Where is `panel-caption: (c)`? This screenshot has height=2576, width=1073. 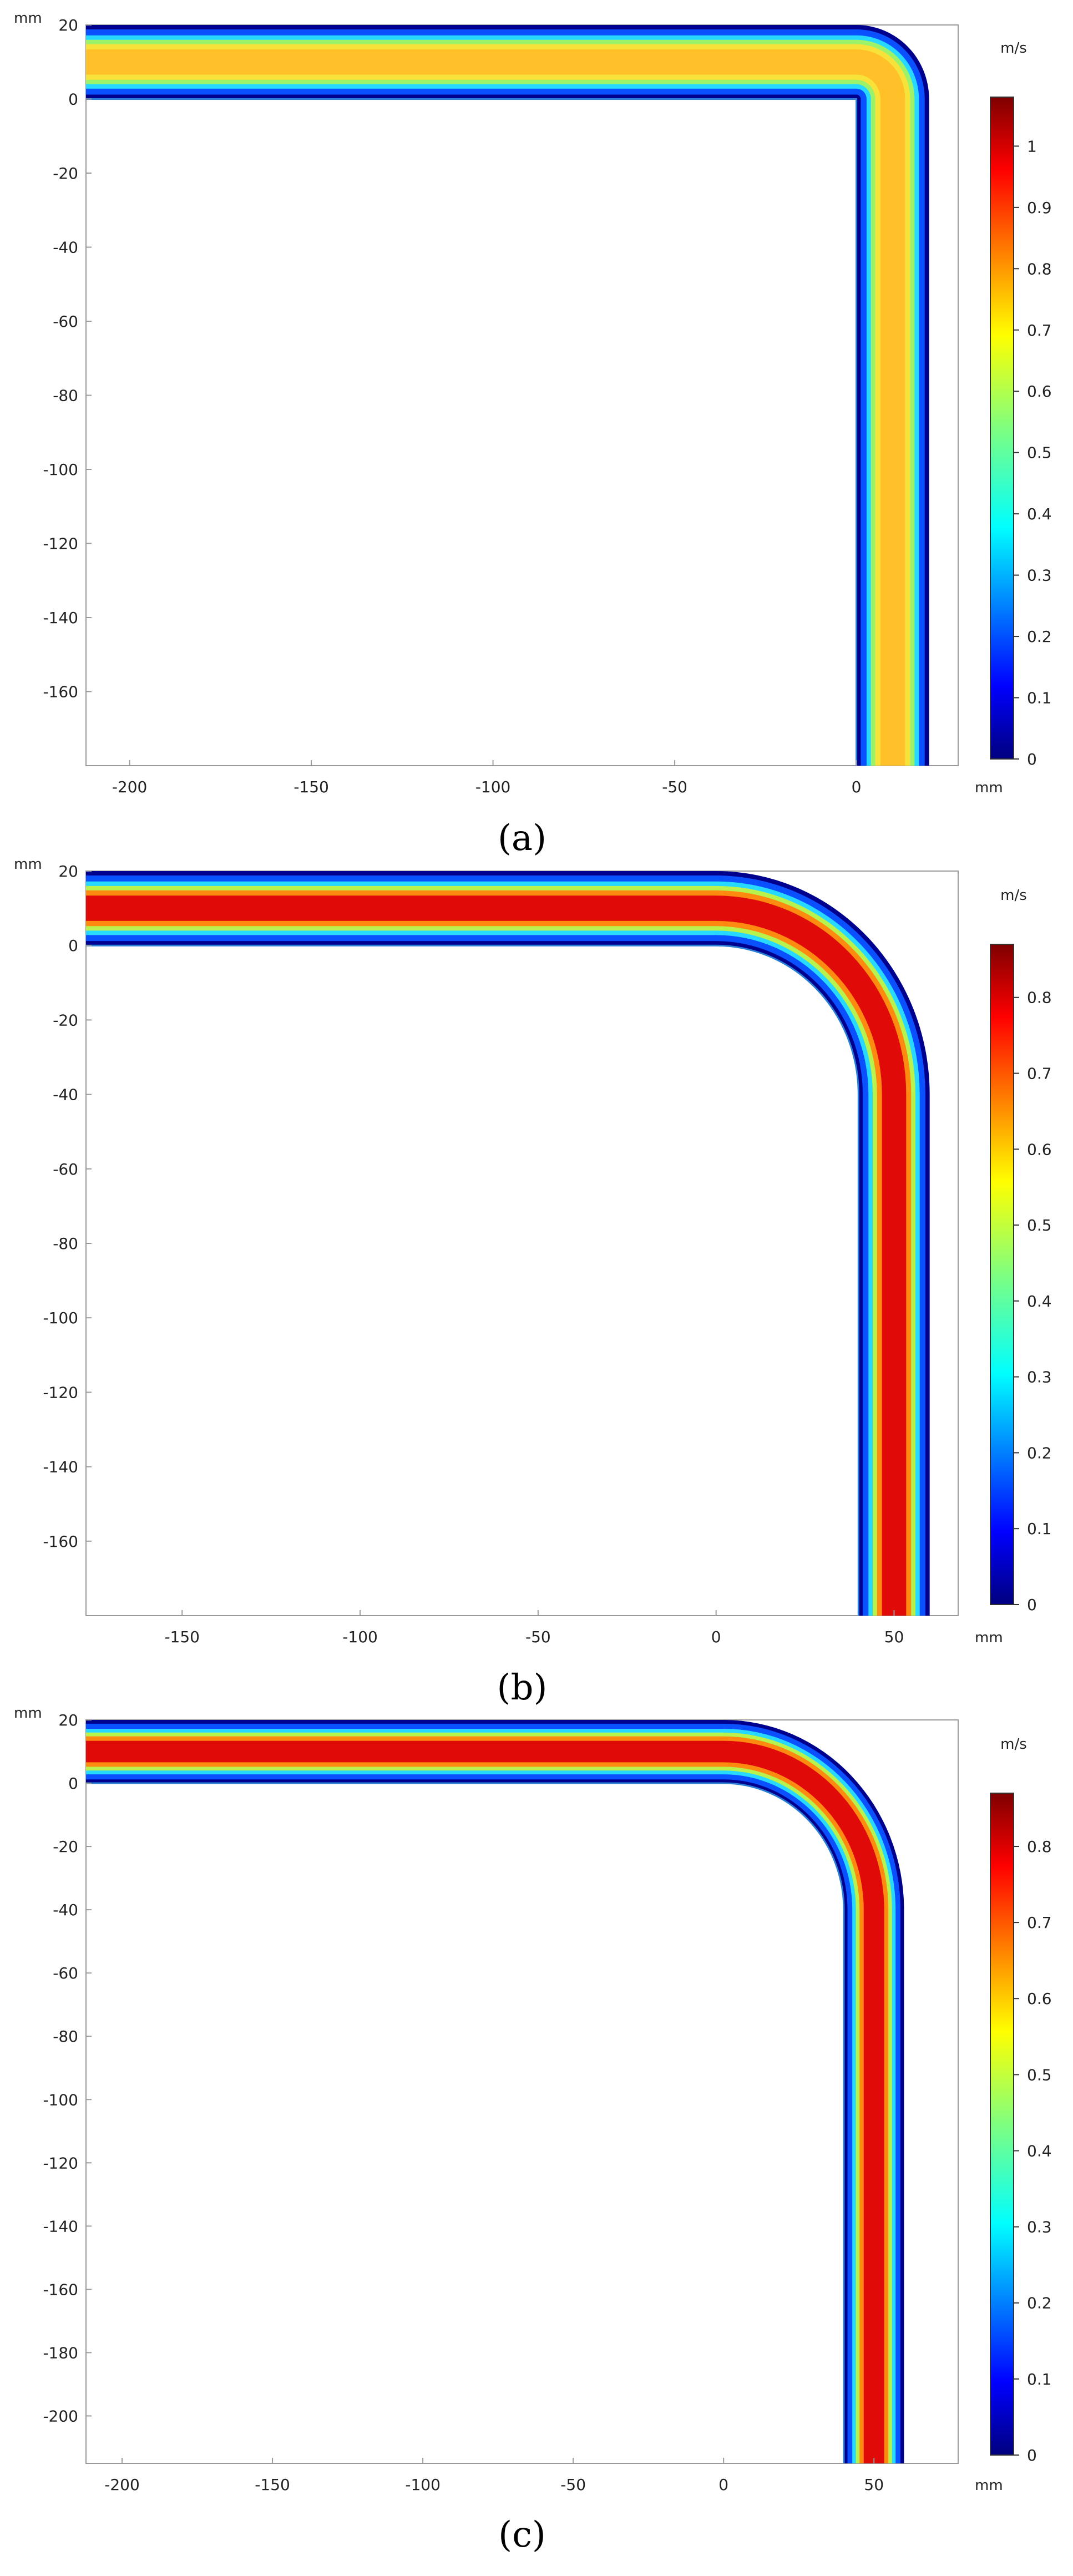
panel-caption: (c) is located at coordinates (522, 2534).